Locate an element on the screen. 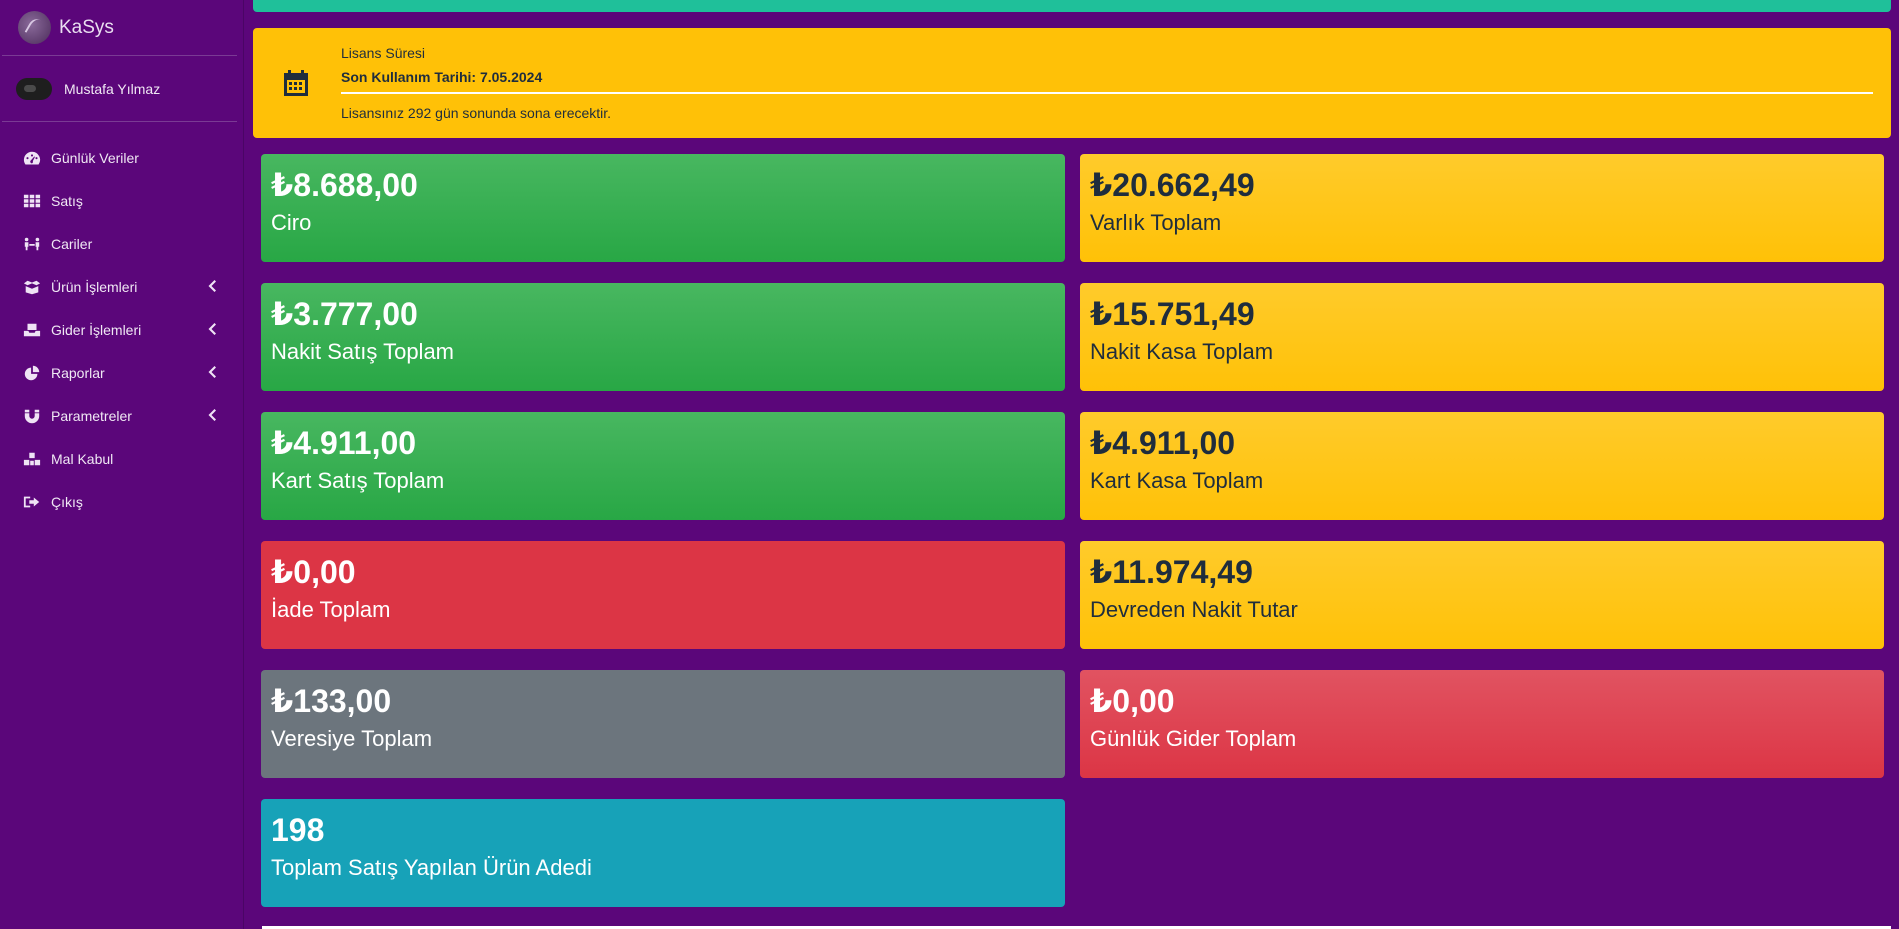  sidebar-item-label: Ürün İşlemleri is located at coordinates (94, 286).